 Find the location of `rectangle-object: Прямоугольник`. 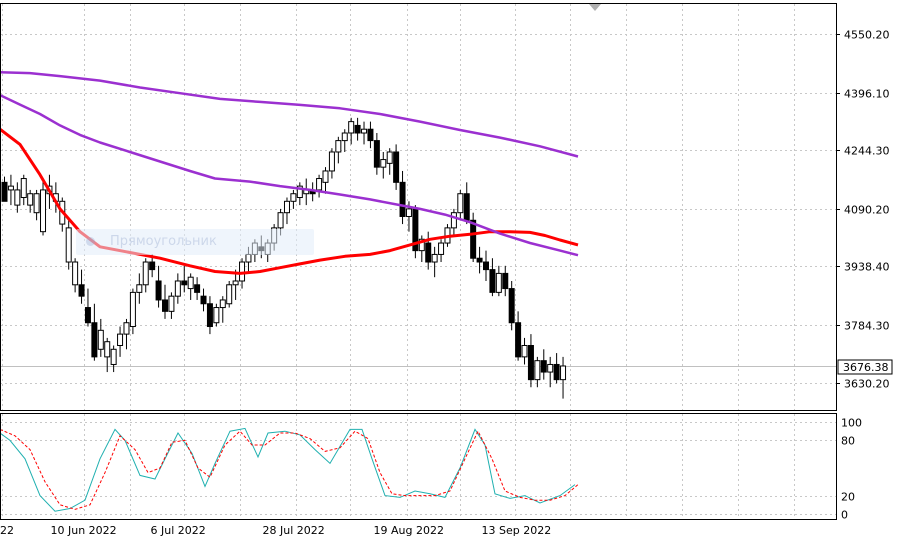

rectangle-object: Прямоугольник is located at coordinates (195, 242).